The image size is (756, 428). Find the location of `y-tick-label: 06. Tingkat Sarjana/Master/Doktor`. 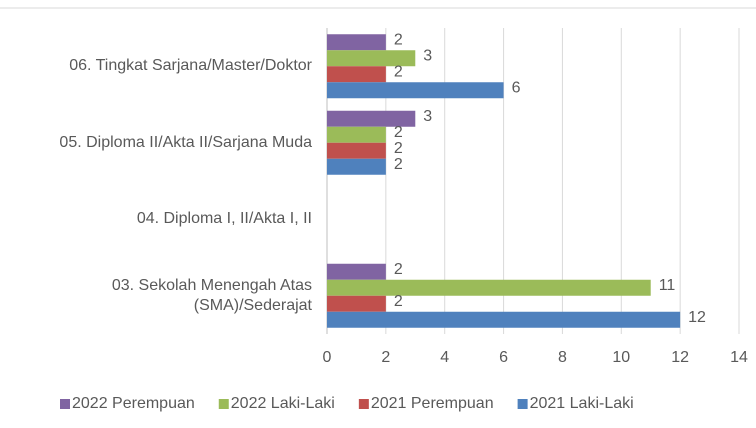

y-tick-label: 06. Tingkat Sarjana/Master/Doktor is located at coordinates (190, 66).